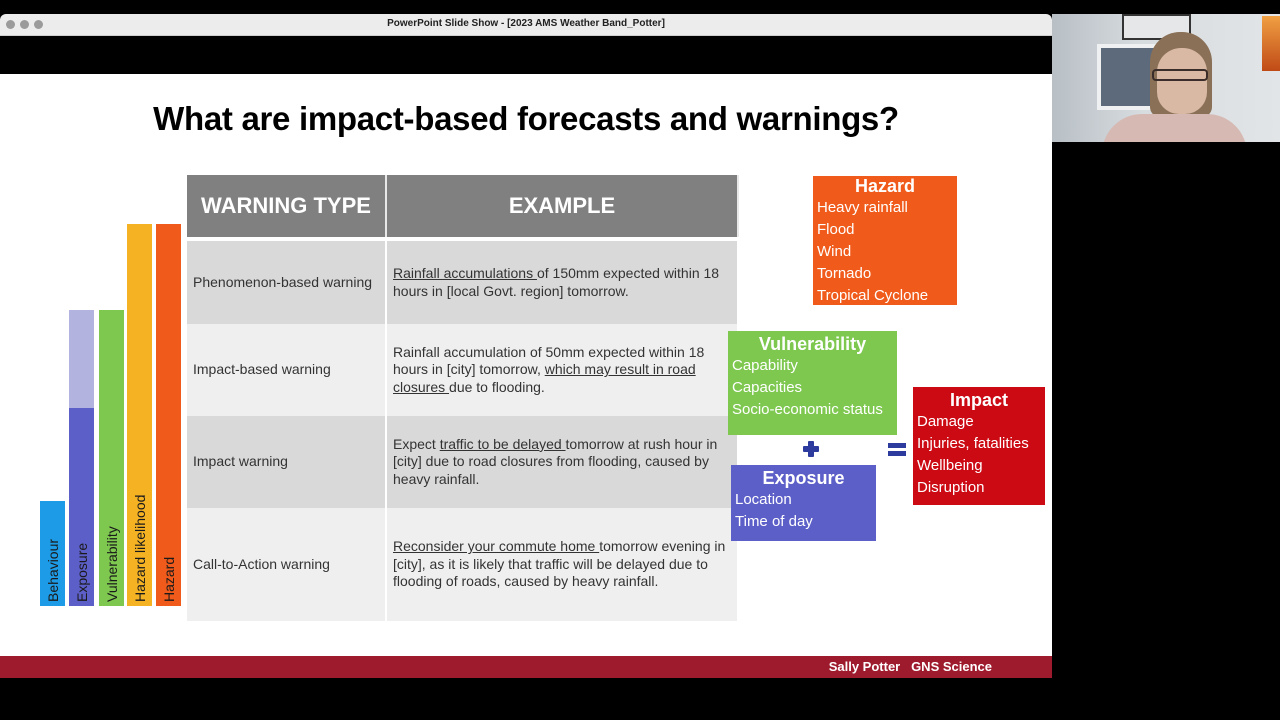  Describe the element at coordinates (979, 400) in the screenshot. I see `impact-title: Impact` at that location.